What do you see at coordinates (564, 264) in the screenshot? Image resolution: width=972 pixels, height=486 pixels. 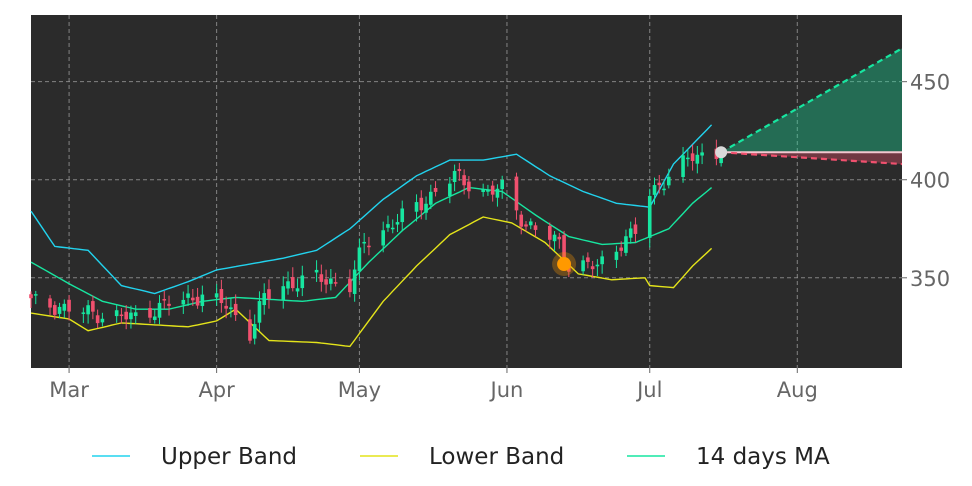 I see `signal-marker` at bounding box center [564, 264].